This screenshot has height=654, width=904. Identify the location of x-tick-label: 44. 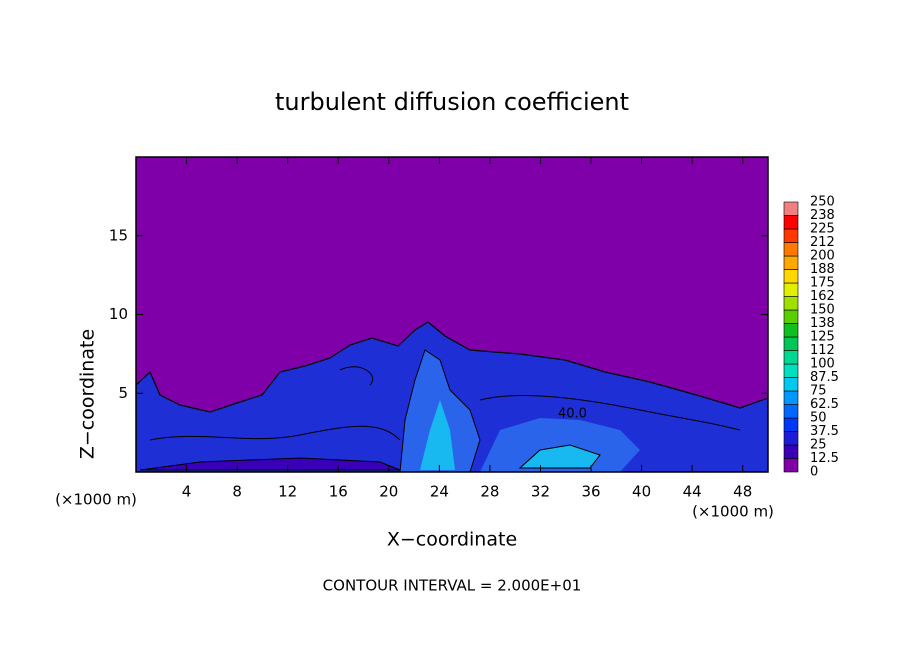
(692, 492).